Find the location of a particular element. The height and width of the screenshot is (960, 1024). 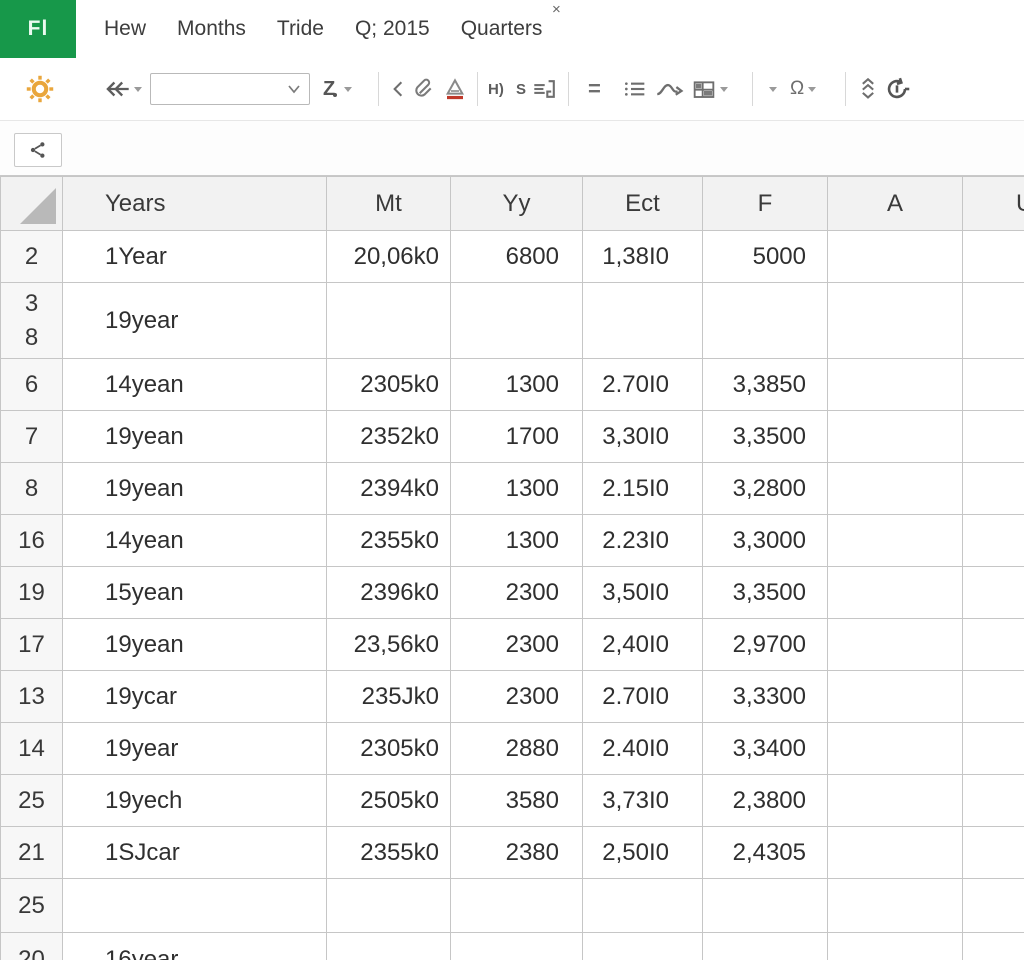

row-number: 13 is located at coordinates (31, 696).